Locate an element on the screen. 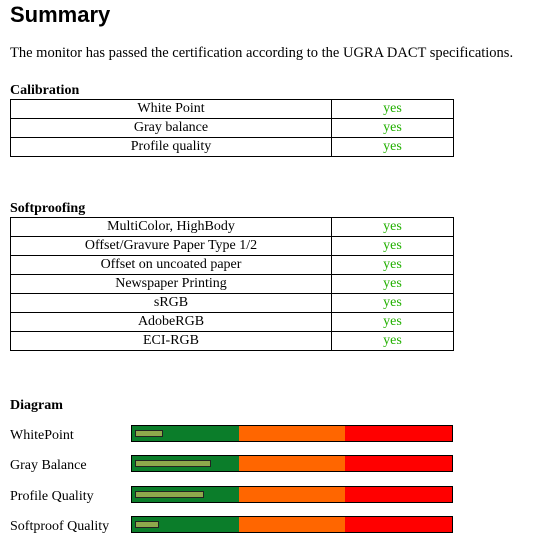 The width and height of the screenshot is (544, 546). criterion: ECI-RGB is located at coordinates (171, 341).